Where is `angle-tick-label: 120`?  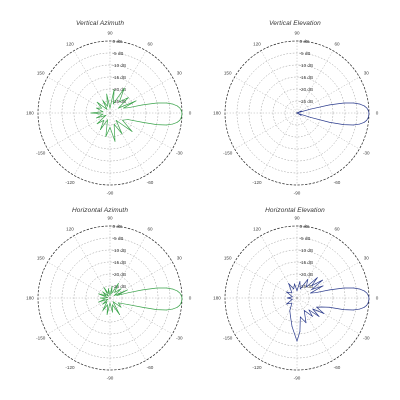
angle-tick-label: 120 is located at coordinates (70, 228).